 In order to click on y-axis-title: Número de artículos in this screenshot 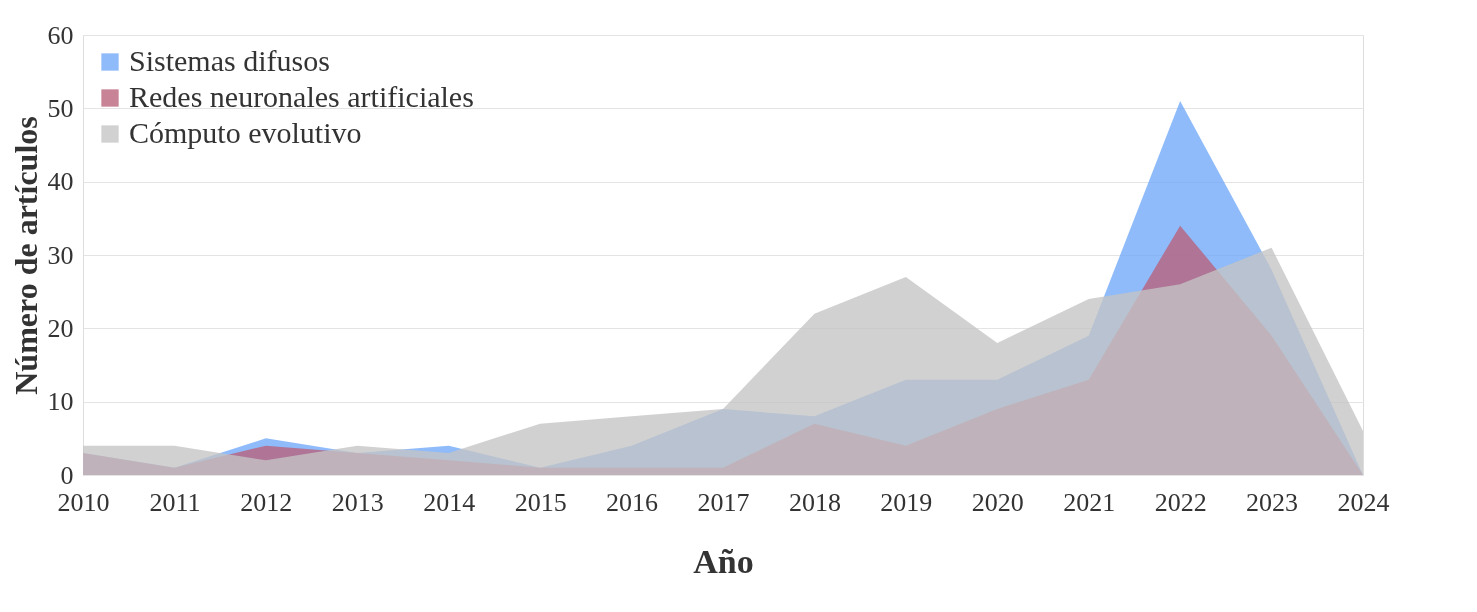, I will do `click(25, 255)`.